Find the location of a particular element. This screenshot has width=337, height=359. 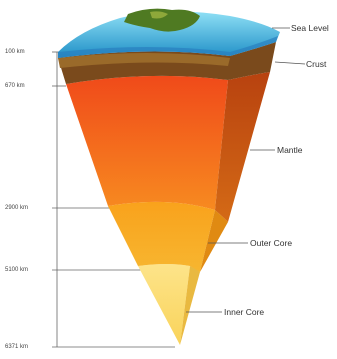

leader-crust is located at coordinates (290, 63).